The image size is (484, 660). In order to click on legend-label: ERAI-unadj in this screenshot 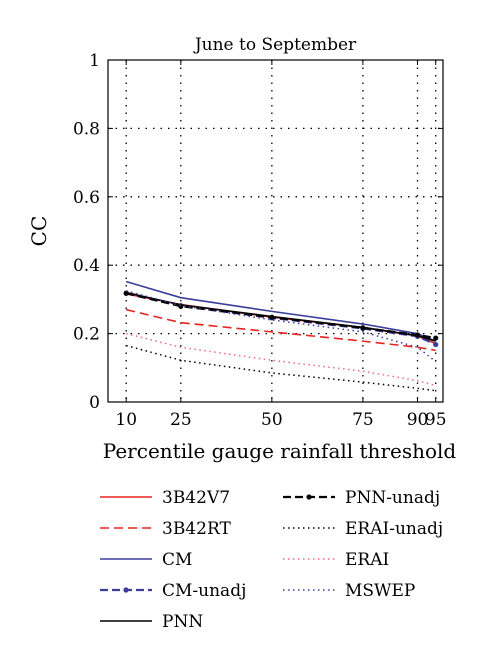, I will do `click(394, 529)`.